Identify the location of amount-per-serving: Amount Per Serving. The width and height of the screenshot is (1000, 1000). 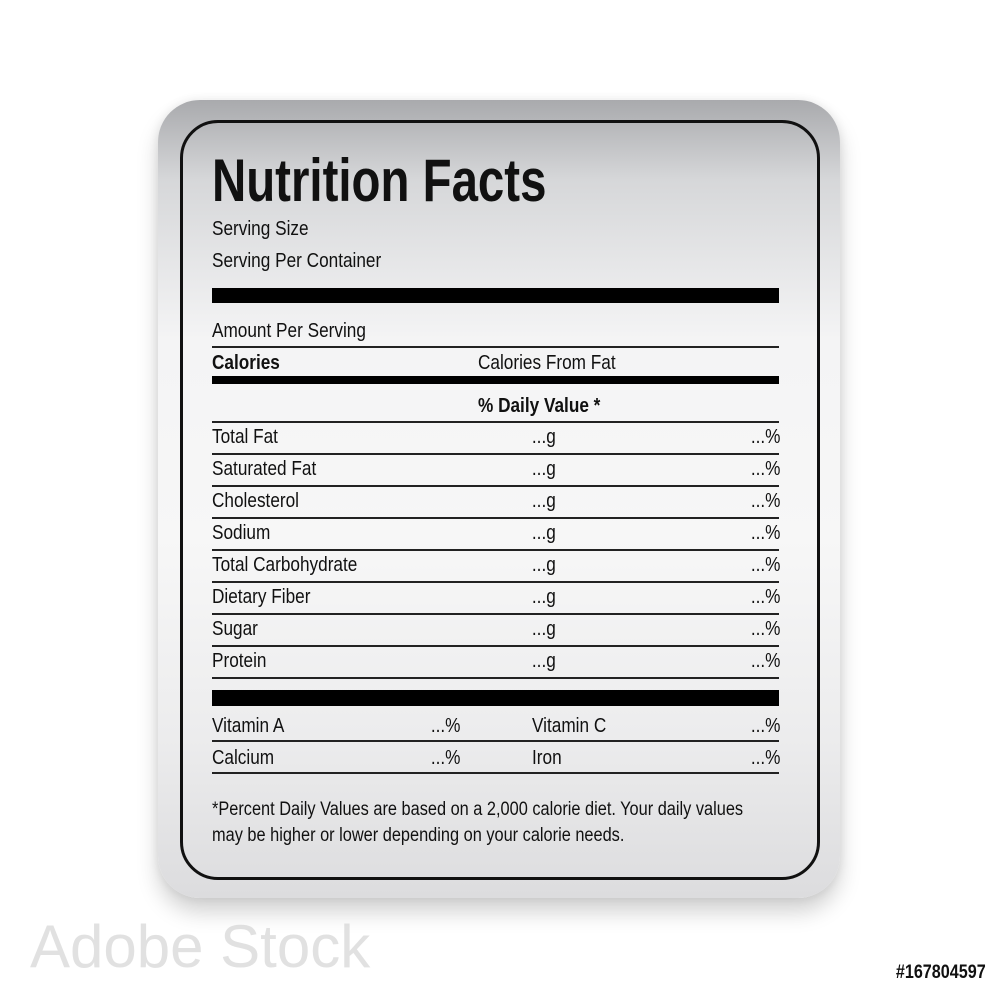
(289, 331).